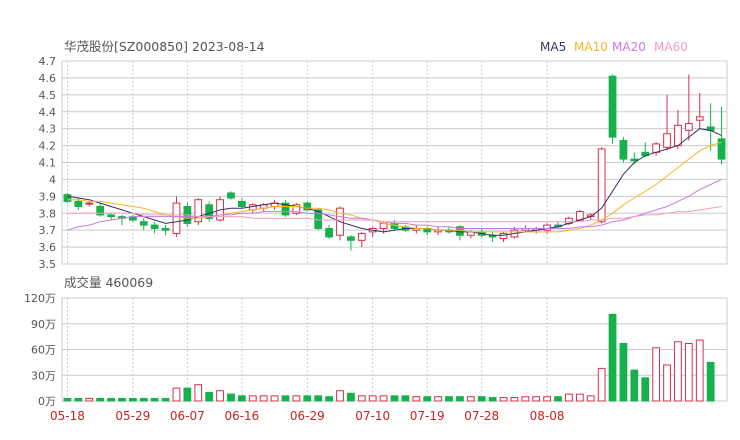  What do you see at coordinates (40, 298) in the screenshot?
I see `volume-tick-label: 120万` at bounding box center [40, 298].